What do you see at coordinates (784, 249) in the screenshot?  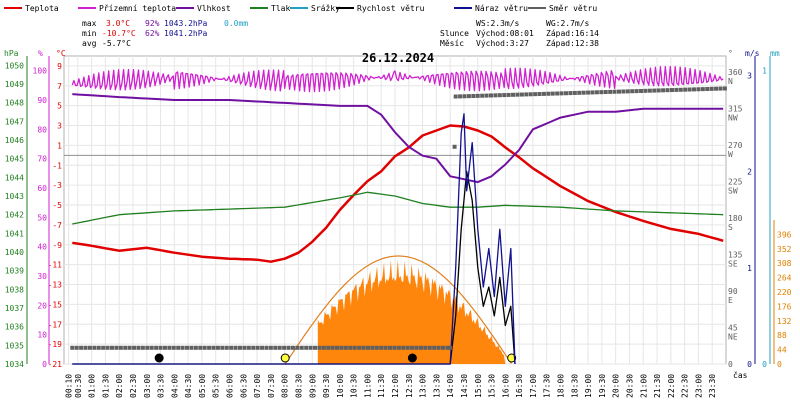 I see `radiation-tick-label: 352` at bounding box center [784, 249].